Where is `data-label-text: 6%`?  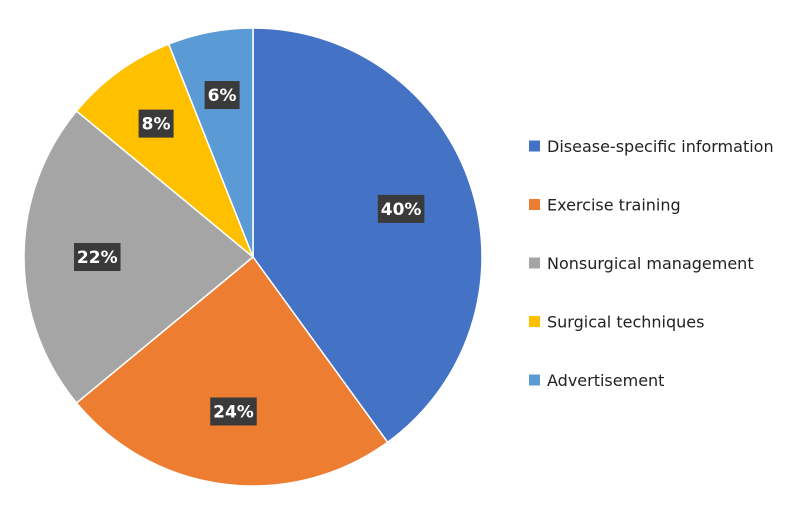 data-label-text: 6% is located at coordinates (222, 96).